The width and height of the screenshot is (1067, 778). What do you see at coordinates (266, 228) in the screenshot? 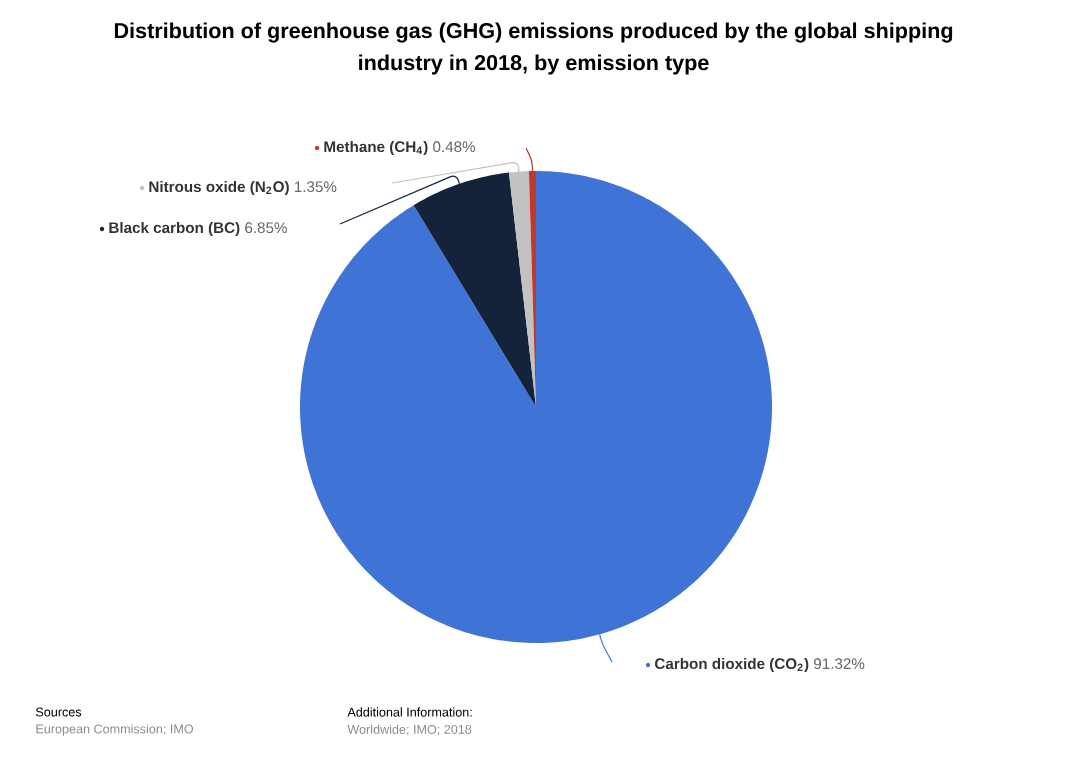
I see `data-label: 6.85%` at bounding box center [266, 228].